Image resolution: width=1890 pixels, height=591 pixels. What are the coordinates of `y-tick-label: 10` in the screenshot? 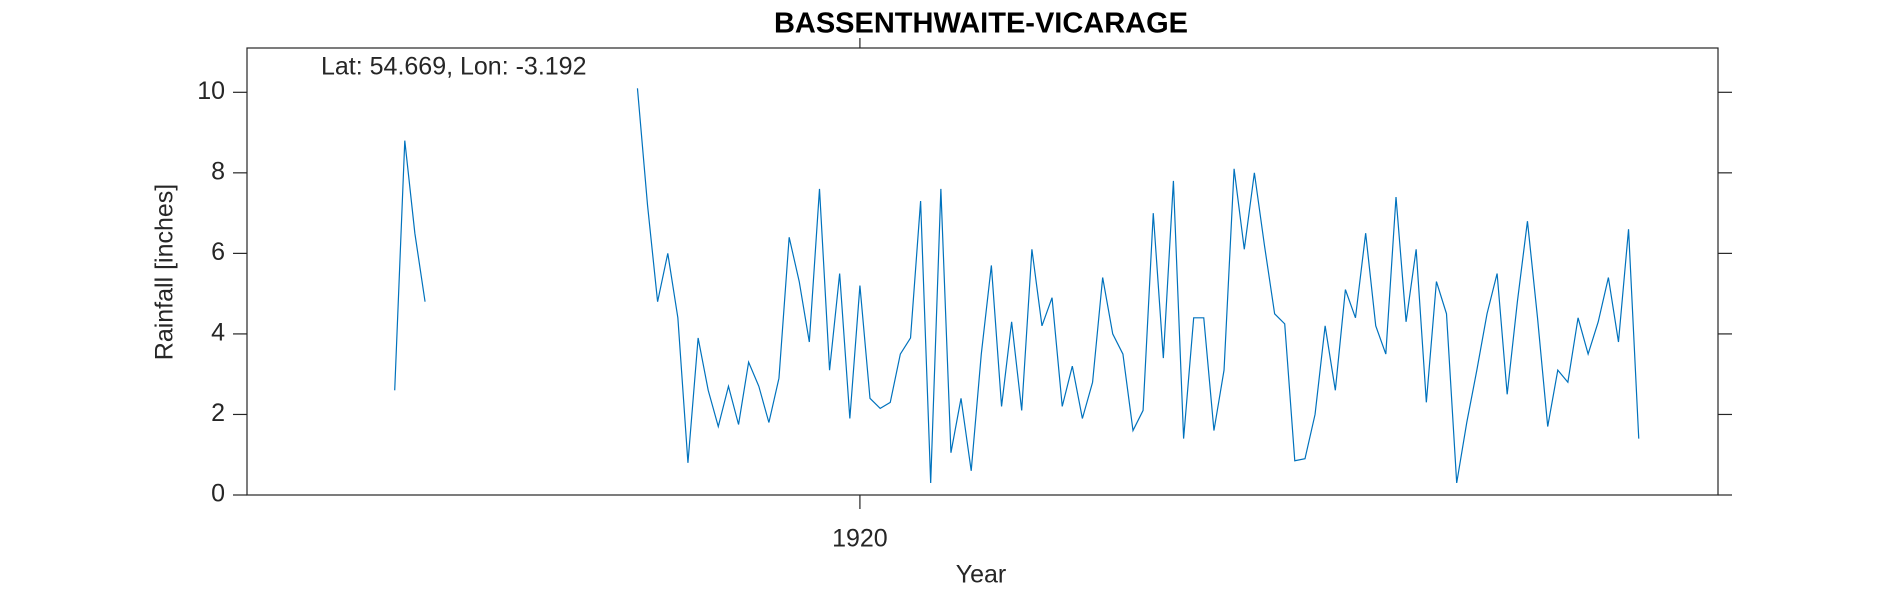 It's located at (211, 91).